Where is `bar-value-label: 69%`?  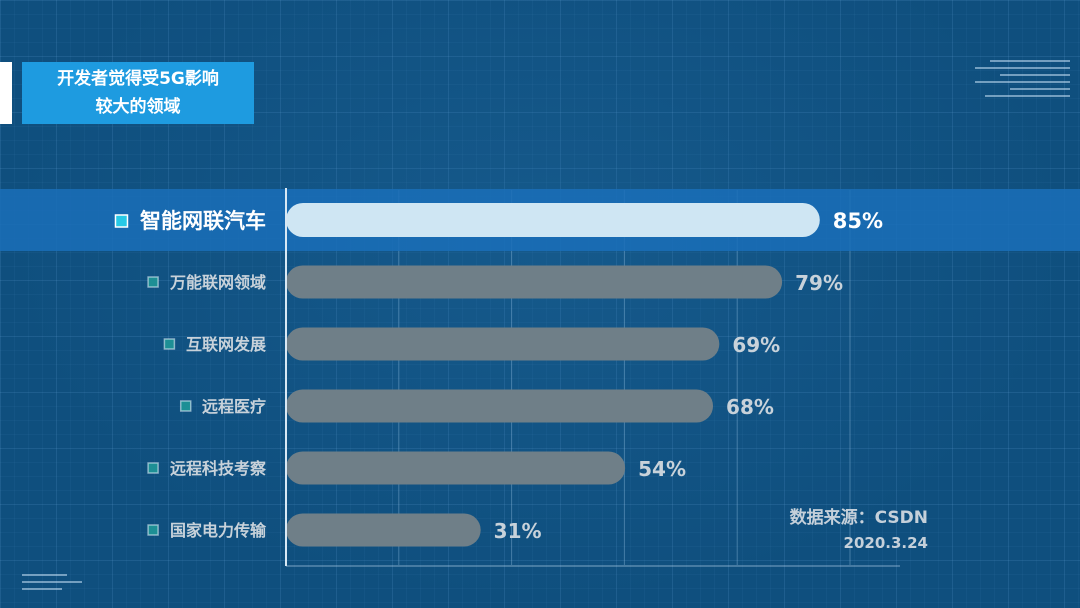 bar-value-label: 69% is located at coordinates (756, 345).